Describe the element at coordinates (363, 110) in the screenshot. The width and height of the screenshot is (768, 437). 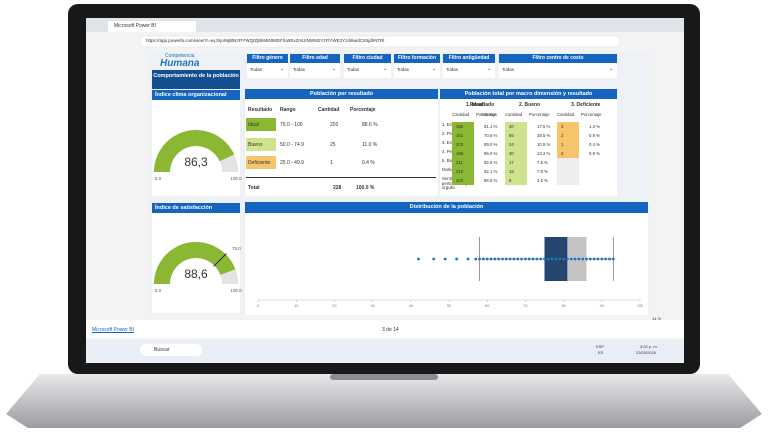
I see `table-header: Porcentaje` at that location.